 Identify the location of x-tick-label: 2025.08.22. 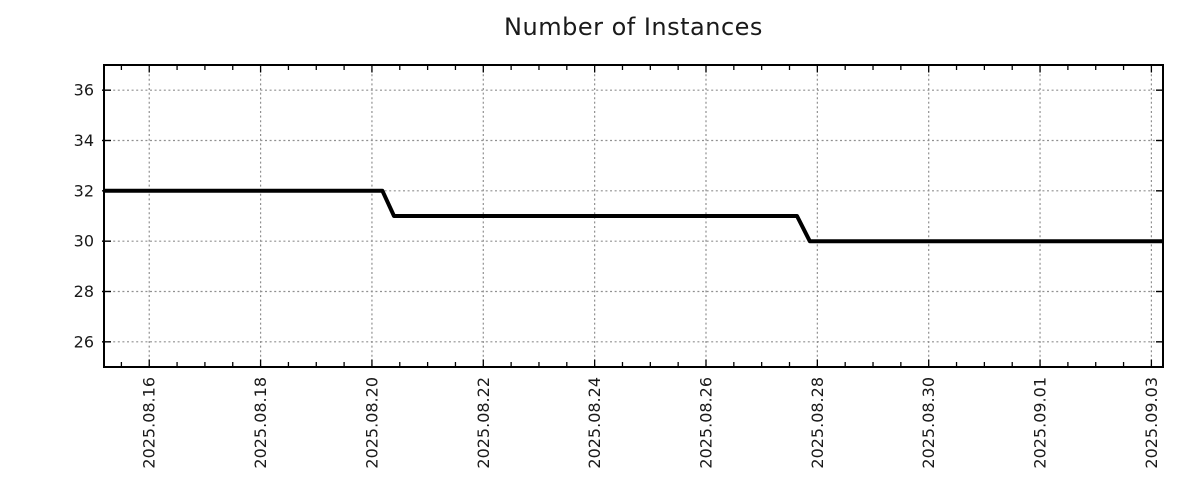
(483, 423).